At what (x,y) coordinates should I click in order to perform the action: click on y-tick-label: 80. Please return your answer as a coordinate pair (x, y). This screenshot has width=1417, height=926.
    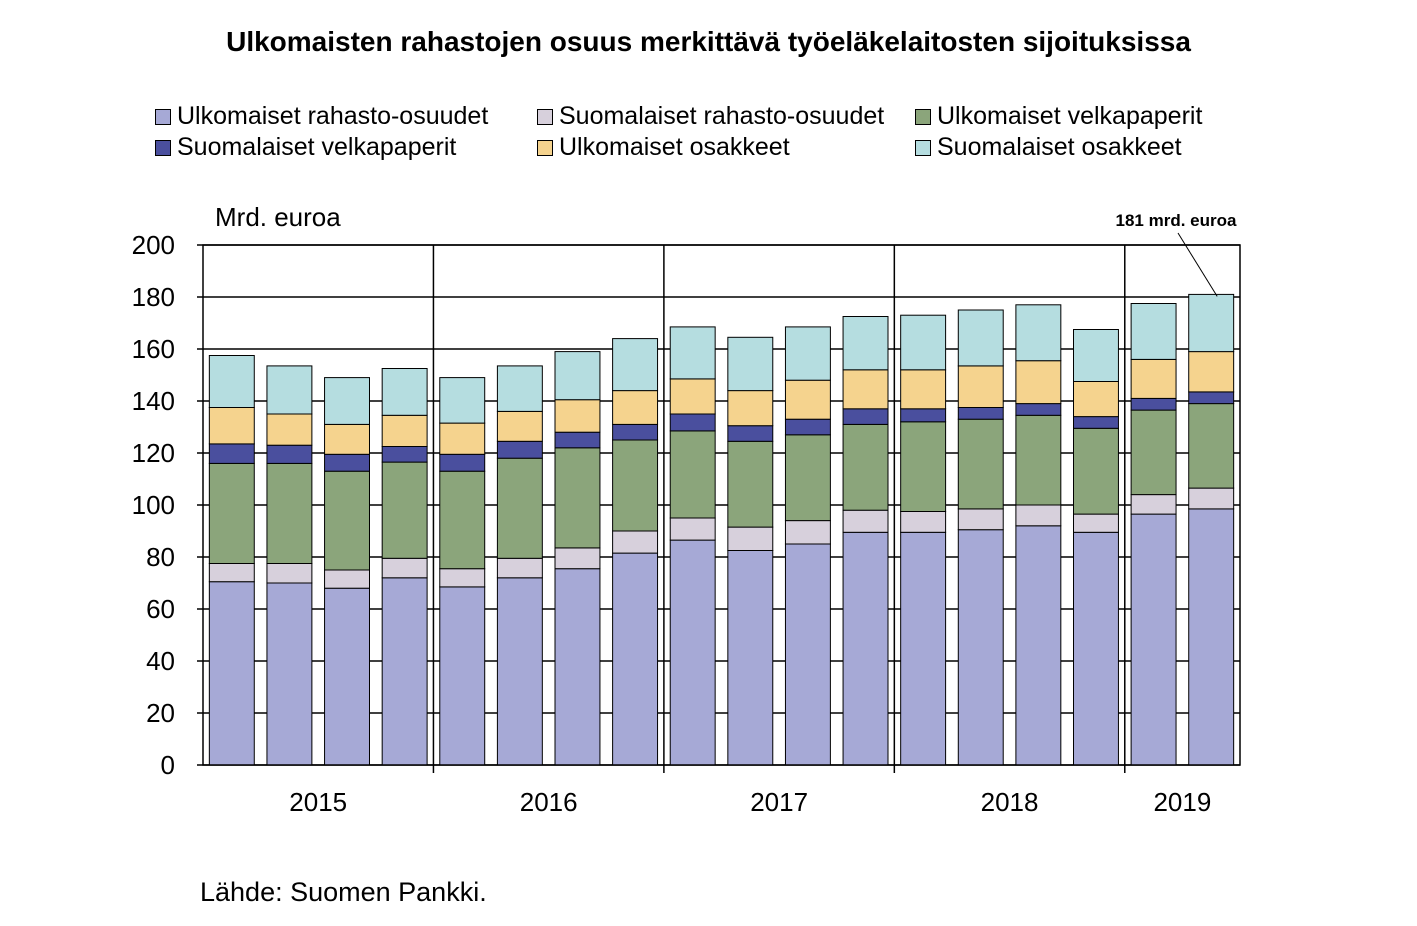
    Looking at the image, I should click on (160, 557).